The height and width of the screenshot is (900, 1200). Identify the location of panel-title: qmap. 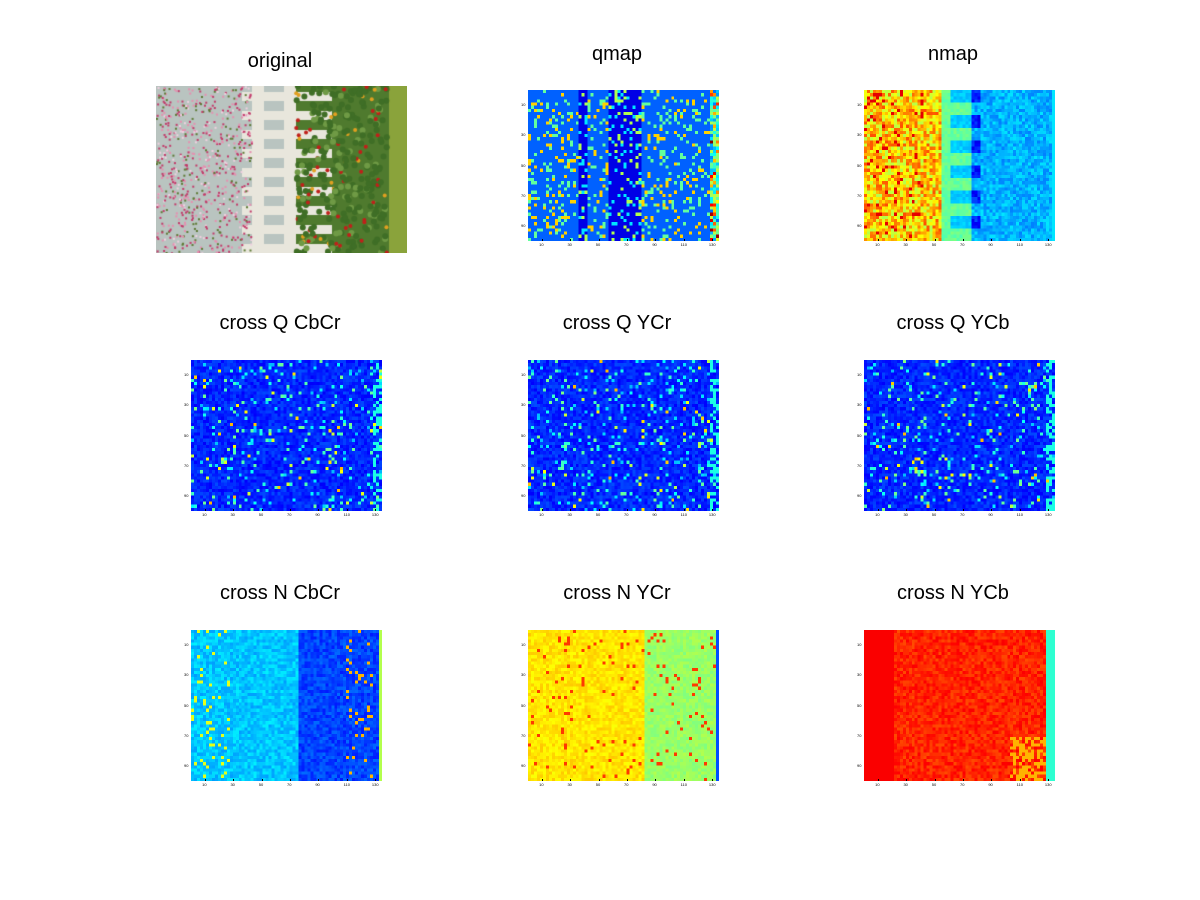
(617, 54).